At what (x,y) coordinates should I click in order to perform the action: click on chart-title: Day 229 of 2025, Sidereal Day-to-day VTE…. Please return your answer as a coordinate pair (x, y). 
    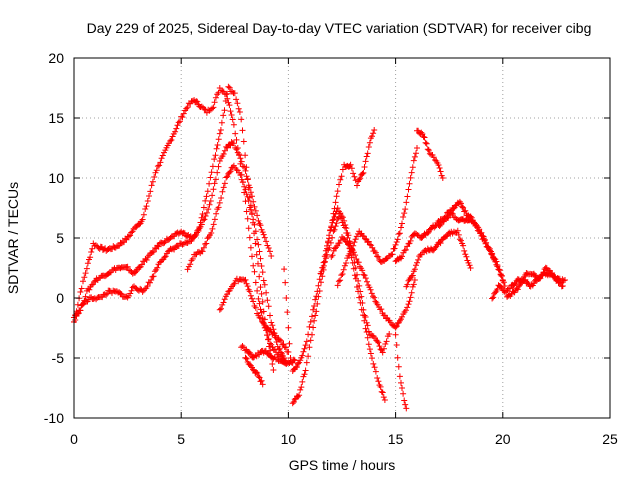
    Looking at the image, I should click on (339, 28).